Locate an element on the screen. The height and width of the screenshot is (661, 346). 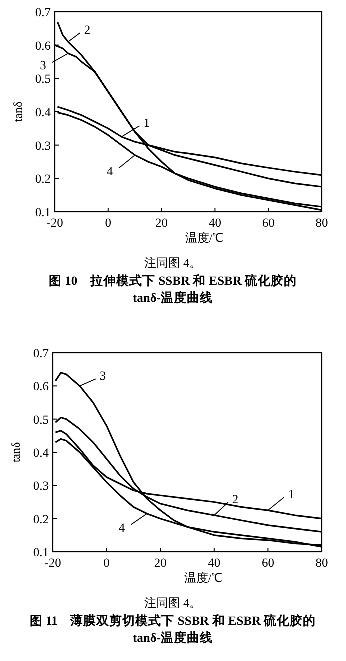
series-label: 1 is located at coordinates (291, 495).